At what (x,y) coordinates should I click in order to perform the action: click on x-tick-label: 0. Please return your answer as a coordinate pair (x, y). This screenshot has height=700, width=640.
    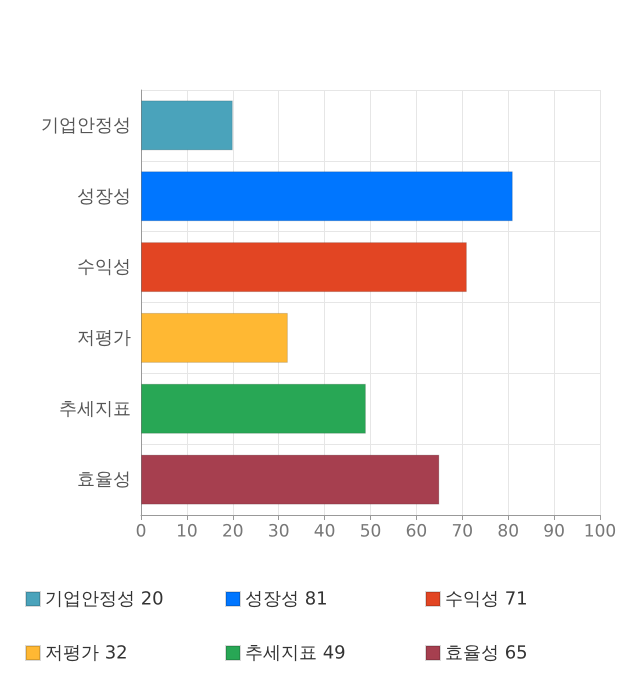
    Looking at the image, I should click on (141, 532).